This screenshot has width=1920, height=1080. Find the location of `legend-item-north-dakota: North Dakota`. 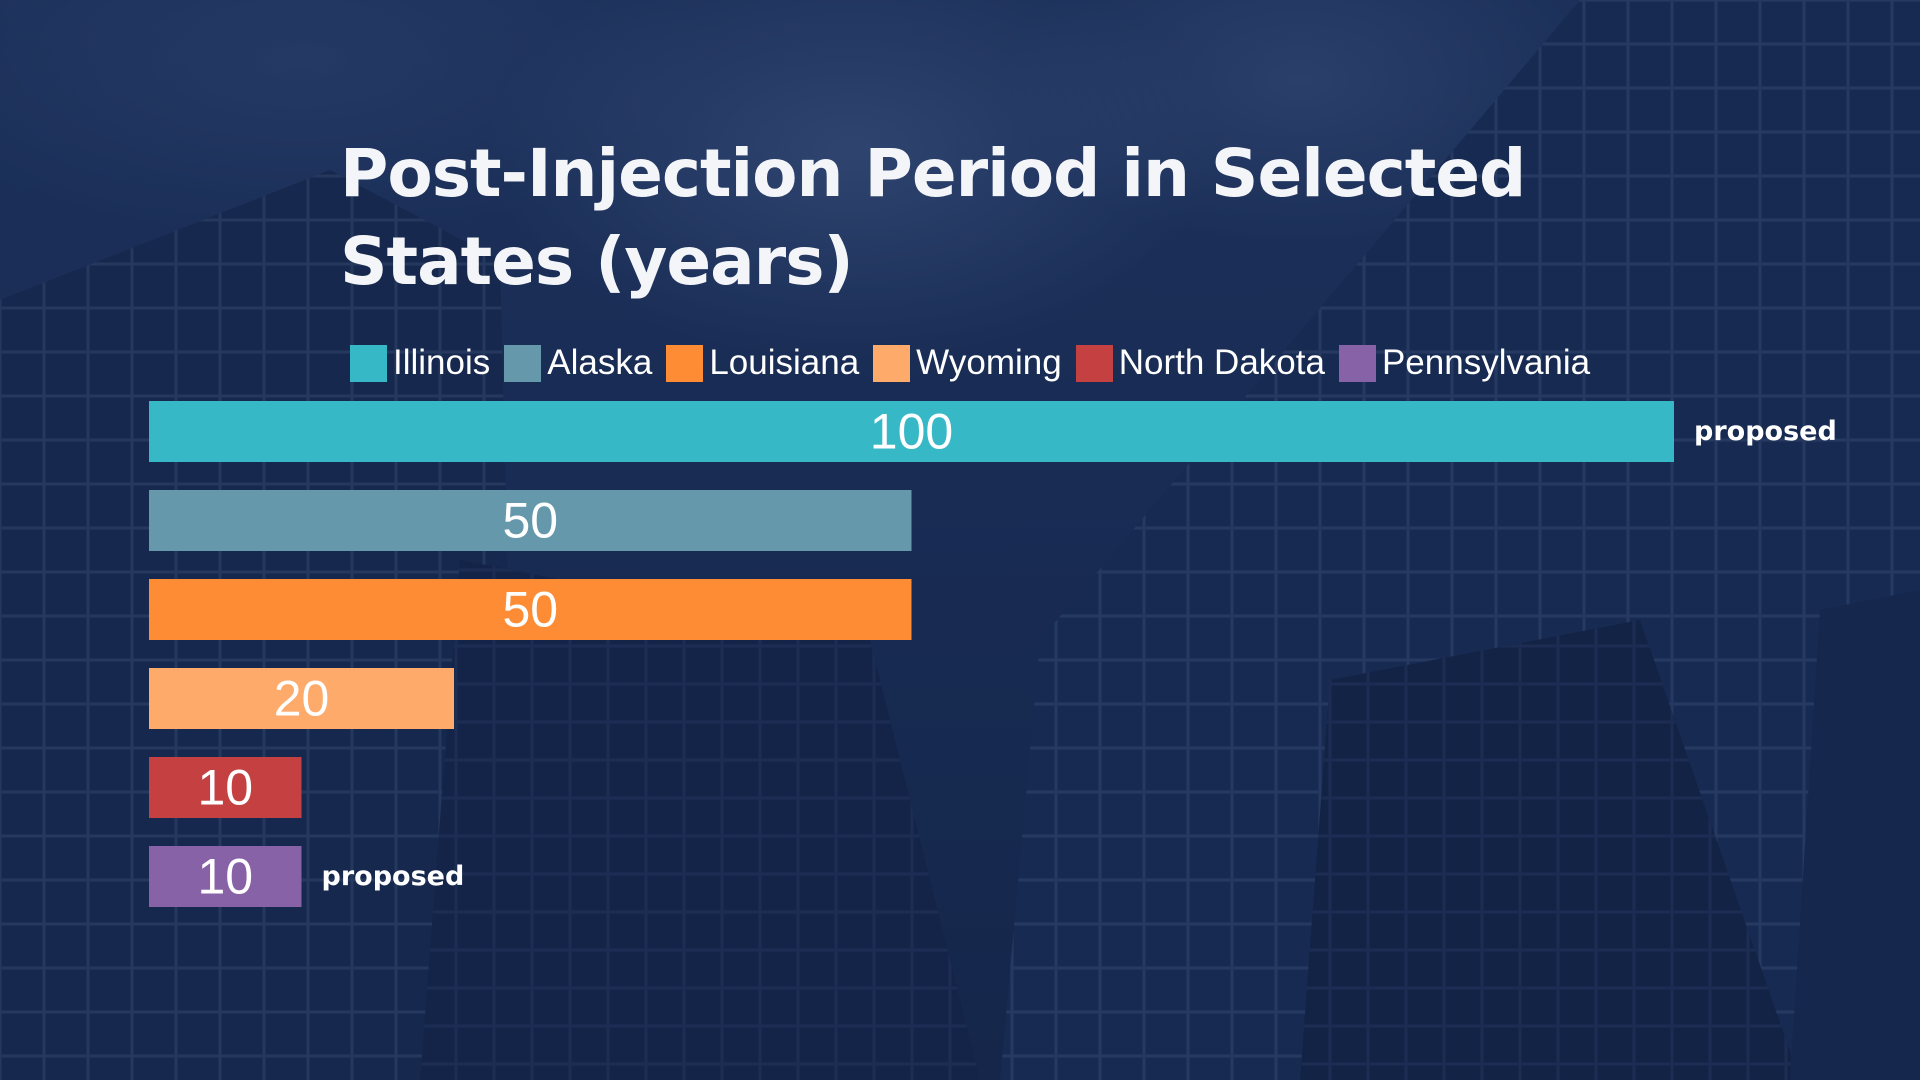

legend-item-north-dakota: North Dakota is located at coordinates (1200, 363).